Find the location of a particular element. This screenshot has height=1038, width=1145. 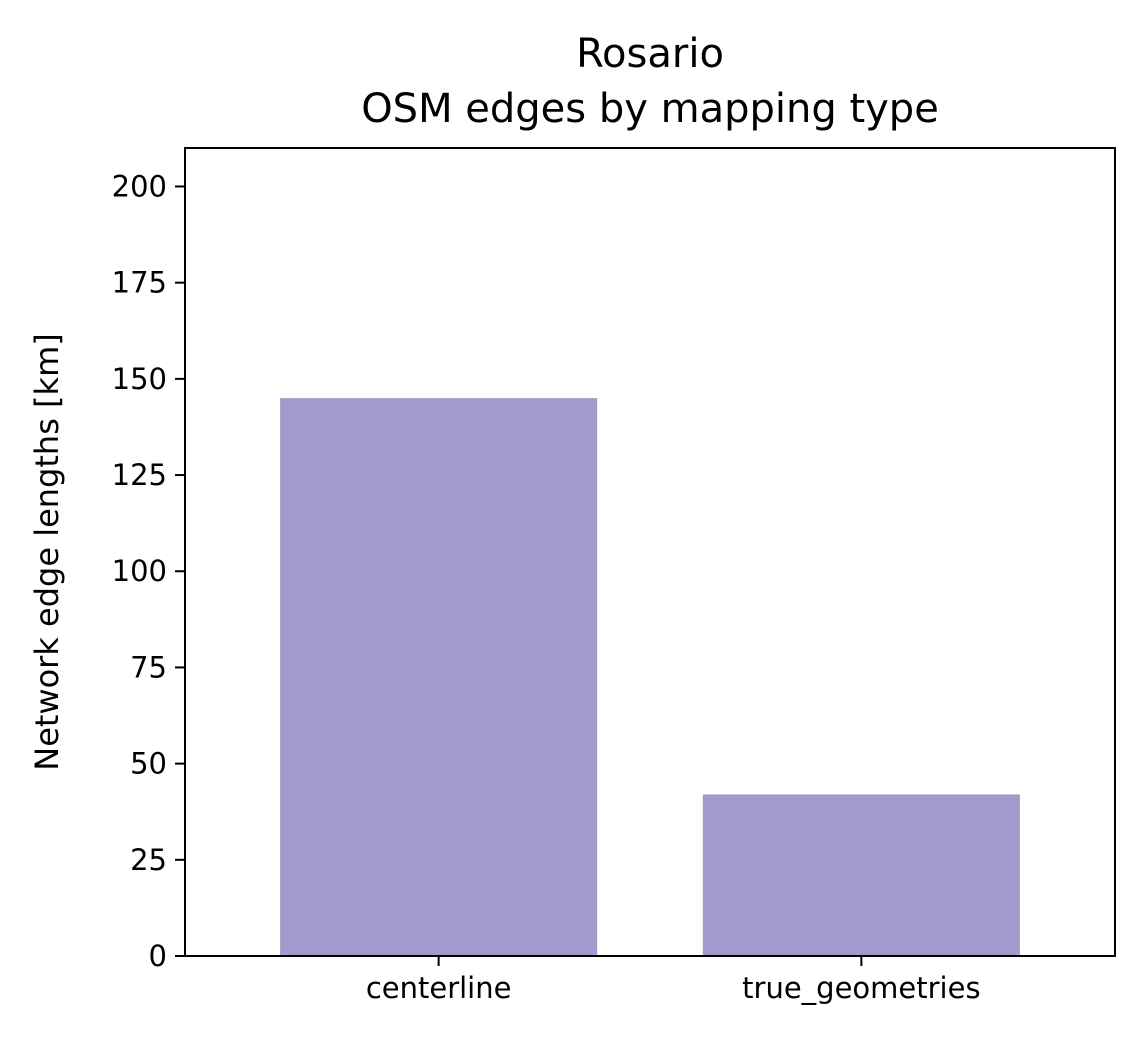

x-tick-label: true_geometries is located at coordinates (861, 988).